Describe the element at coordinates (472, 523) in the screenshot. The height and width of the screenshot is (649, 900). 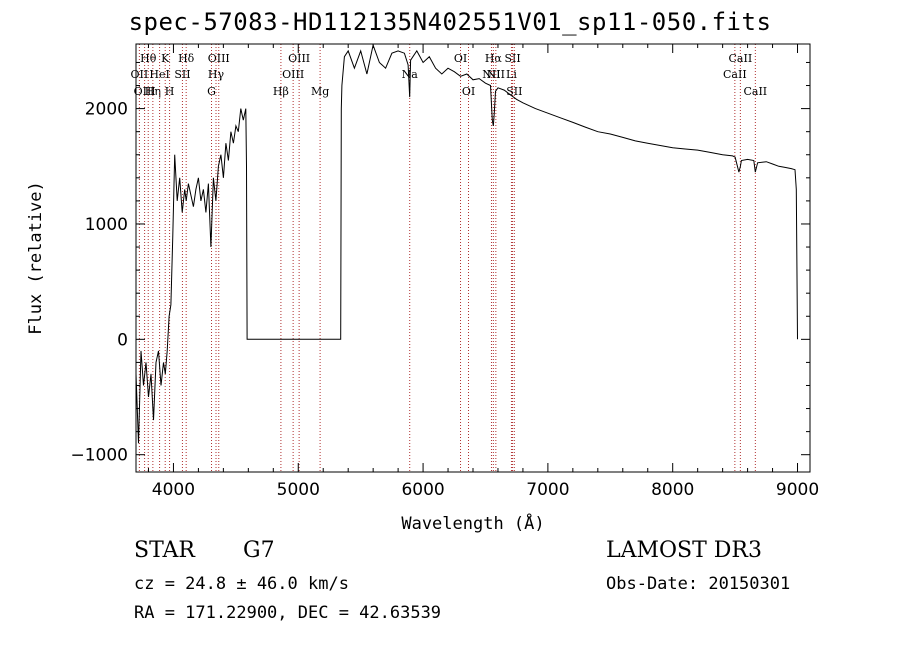
I see `x-axis-label: Wavelength (Å)` at that location.